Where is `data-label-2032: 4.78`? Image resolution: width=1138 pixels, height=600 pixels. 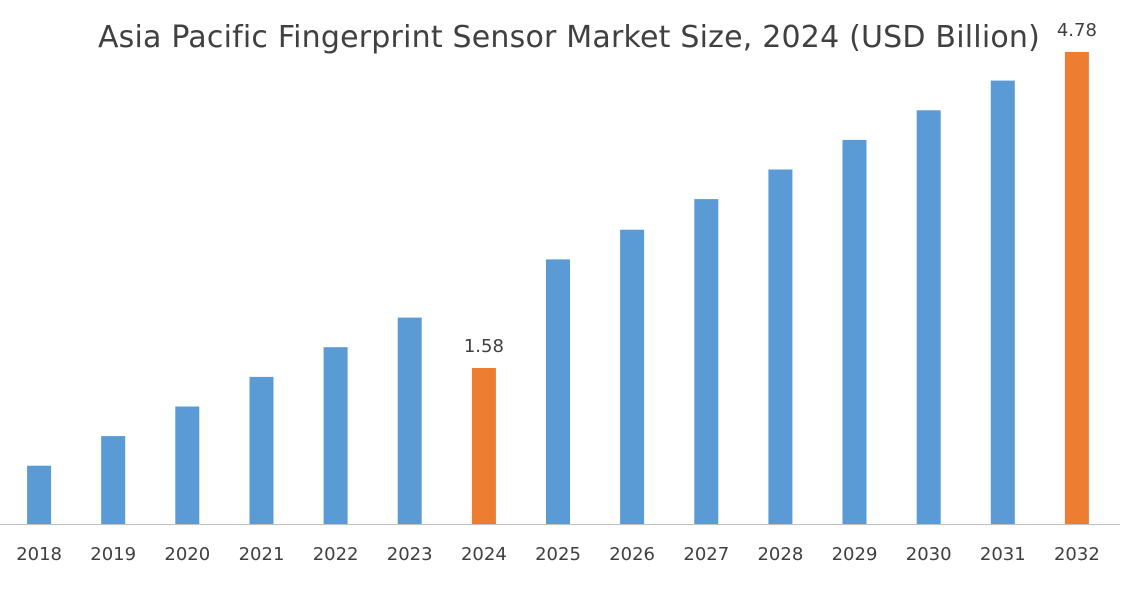 data-label-2032: 4.78 is located at coordinates (1077, 30).